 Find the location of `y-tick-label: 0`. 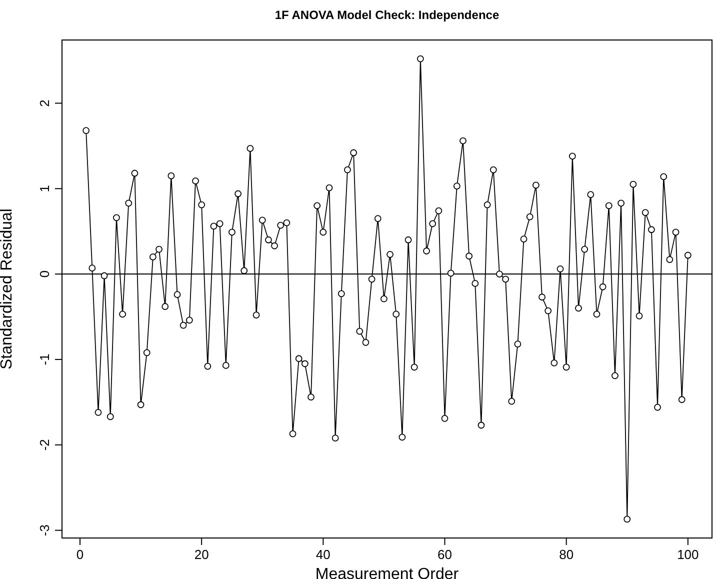

y-tick-label: 0 is located at coordinates (44, 274).